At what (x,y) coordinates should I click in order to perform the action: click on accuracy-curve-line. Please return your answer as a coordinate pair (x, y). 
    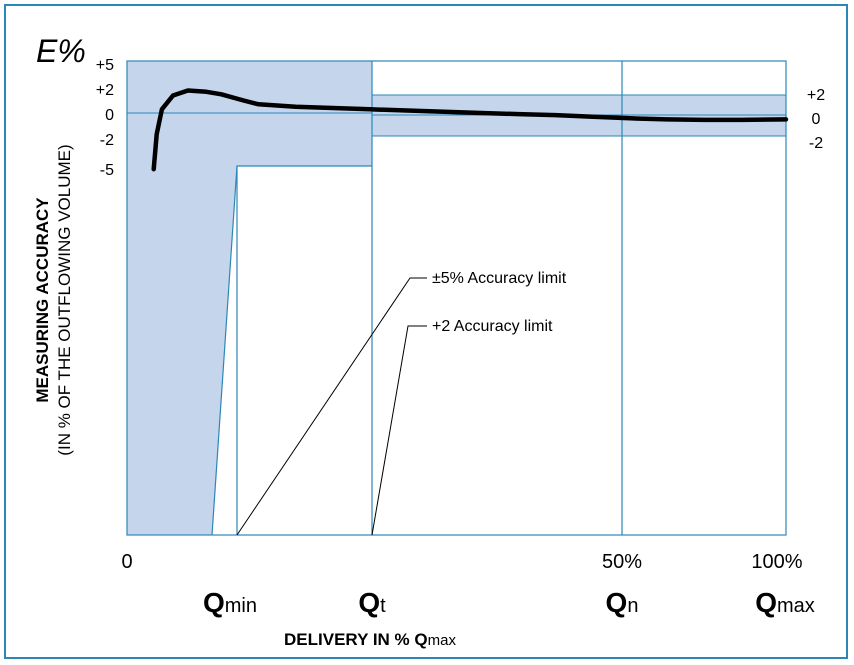
    Looking at the image, I should click on (470, 130).